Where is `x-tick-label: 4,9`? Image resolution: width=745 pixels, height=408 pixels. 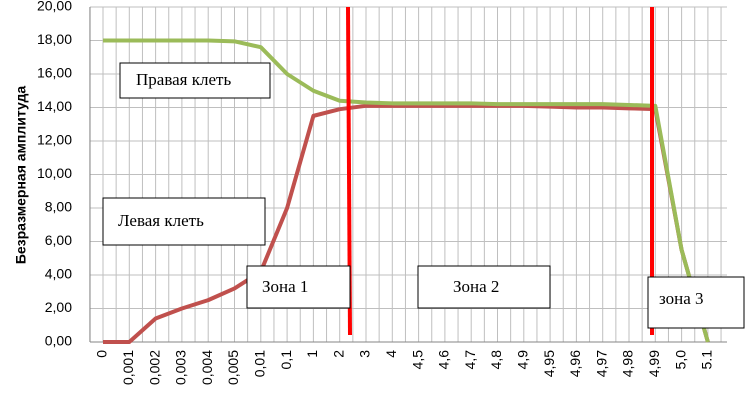 x-tick-label: 4,9 is located at coordinates (523, 360).